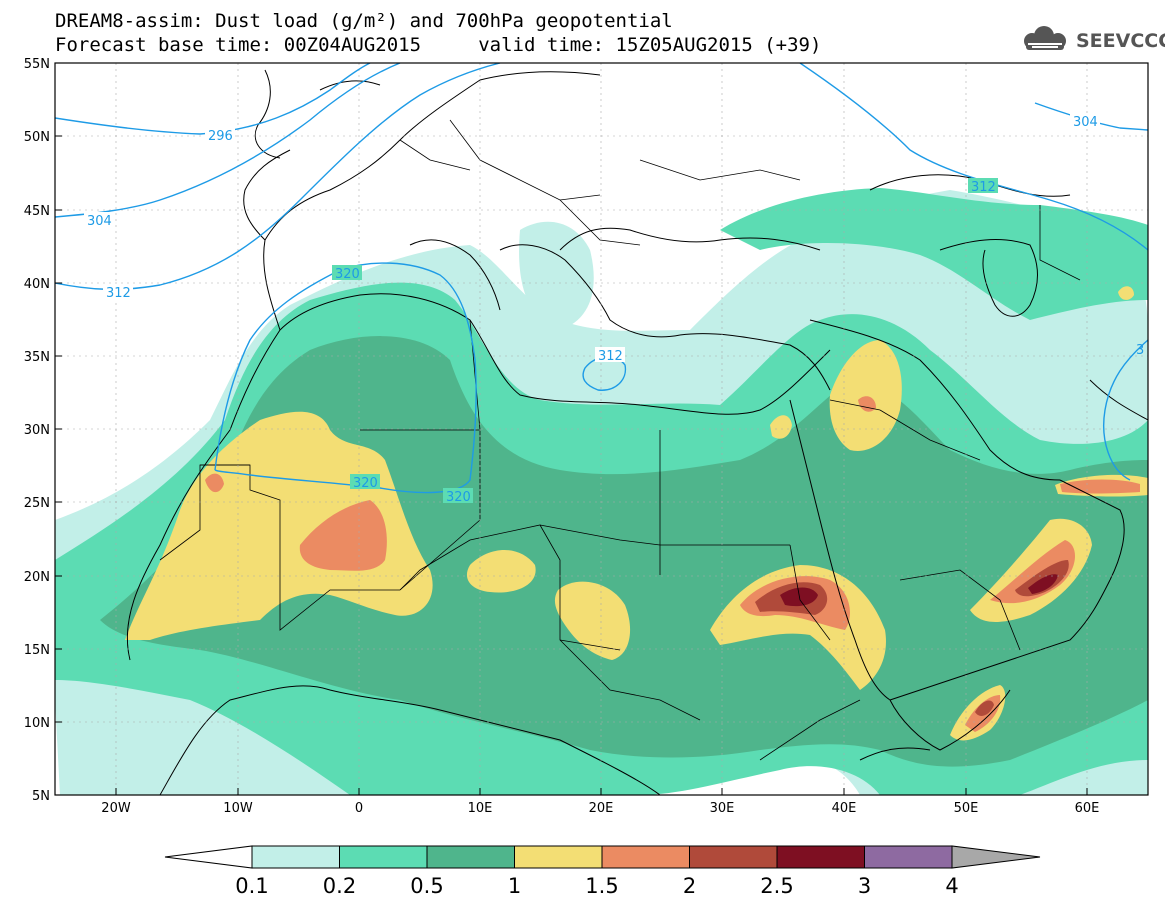 This screenshot has height=907, width=1165. Describe the element at coordinates (556, 275) in the screenshot. I see `dust-band-balkans` at that location.